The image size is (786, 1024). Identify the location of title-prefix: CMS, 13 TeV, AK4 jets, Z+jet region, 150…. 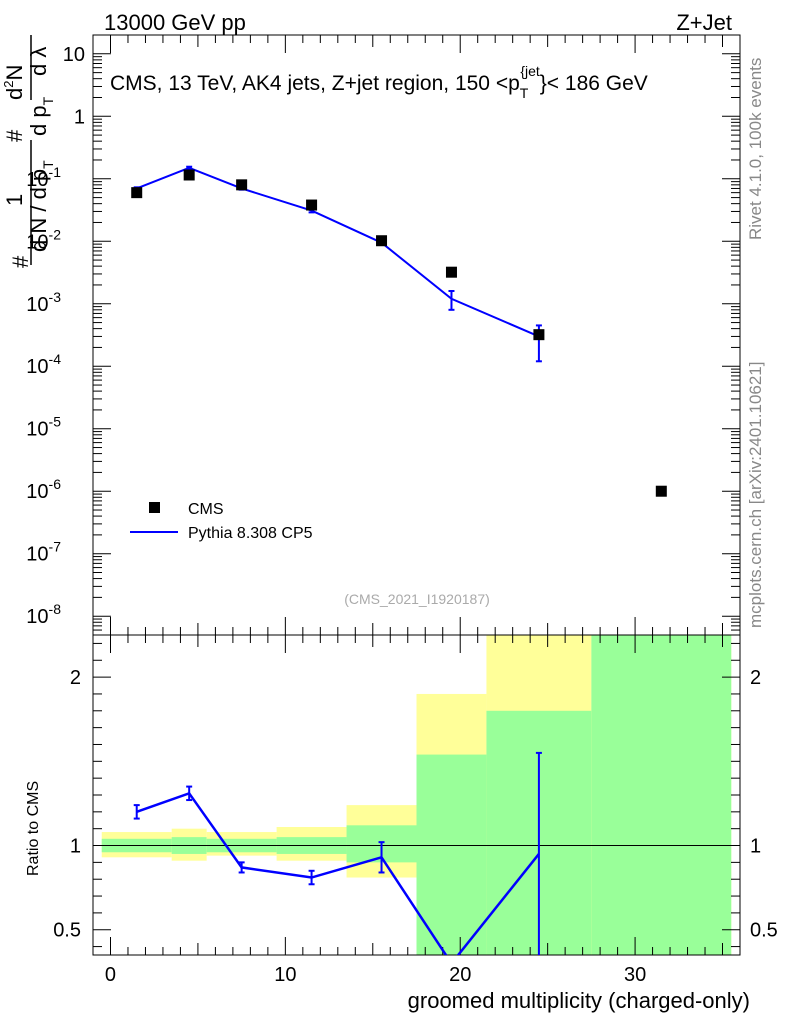
(315, 83).